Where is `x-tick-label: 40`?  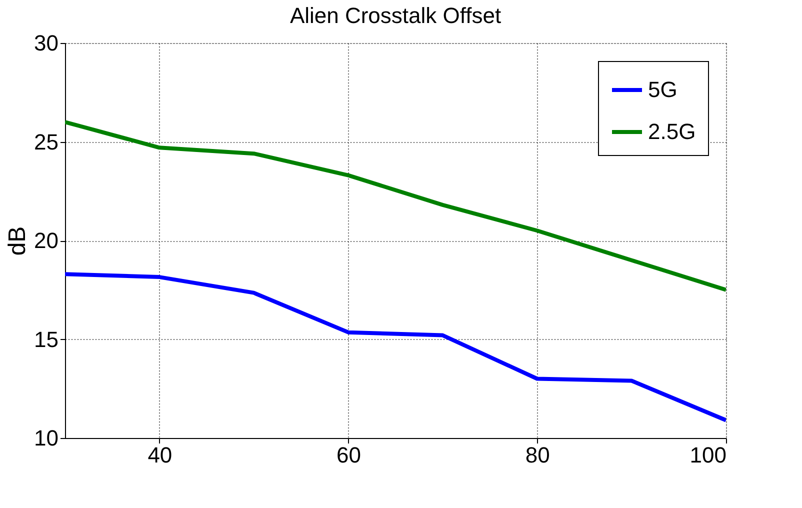 x-tick-label: 40 is located at coordinates (160, 455).